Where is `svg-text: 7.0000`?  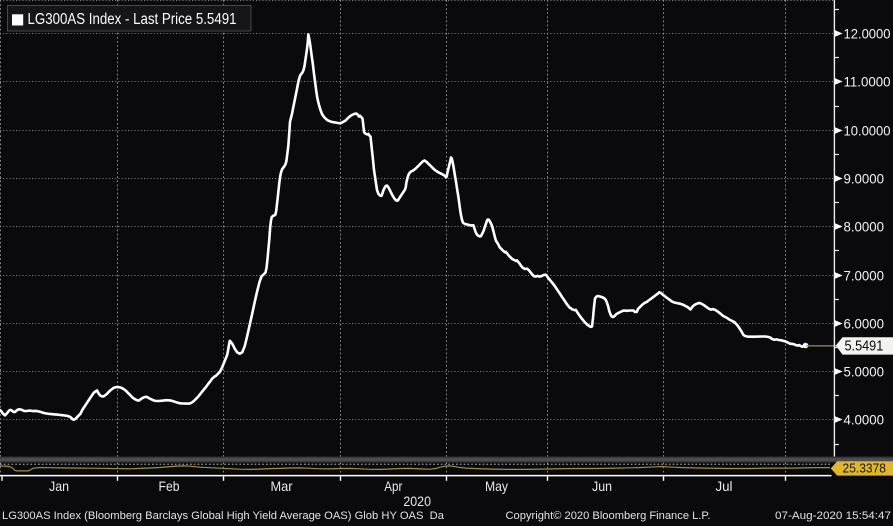
svg-text: 7.0000 is located at coordinates (864, 276).